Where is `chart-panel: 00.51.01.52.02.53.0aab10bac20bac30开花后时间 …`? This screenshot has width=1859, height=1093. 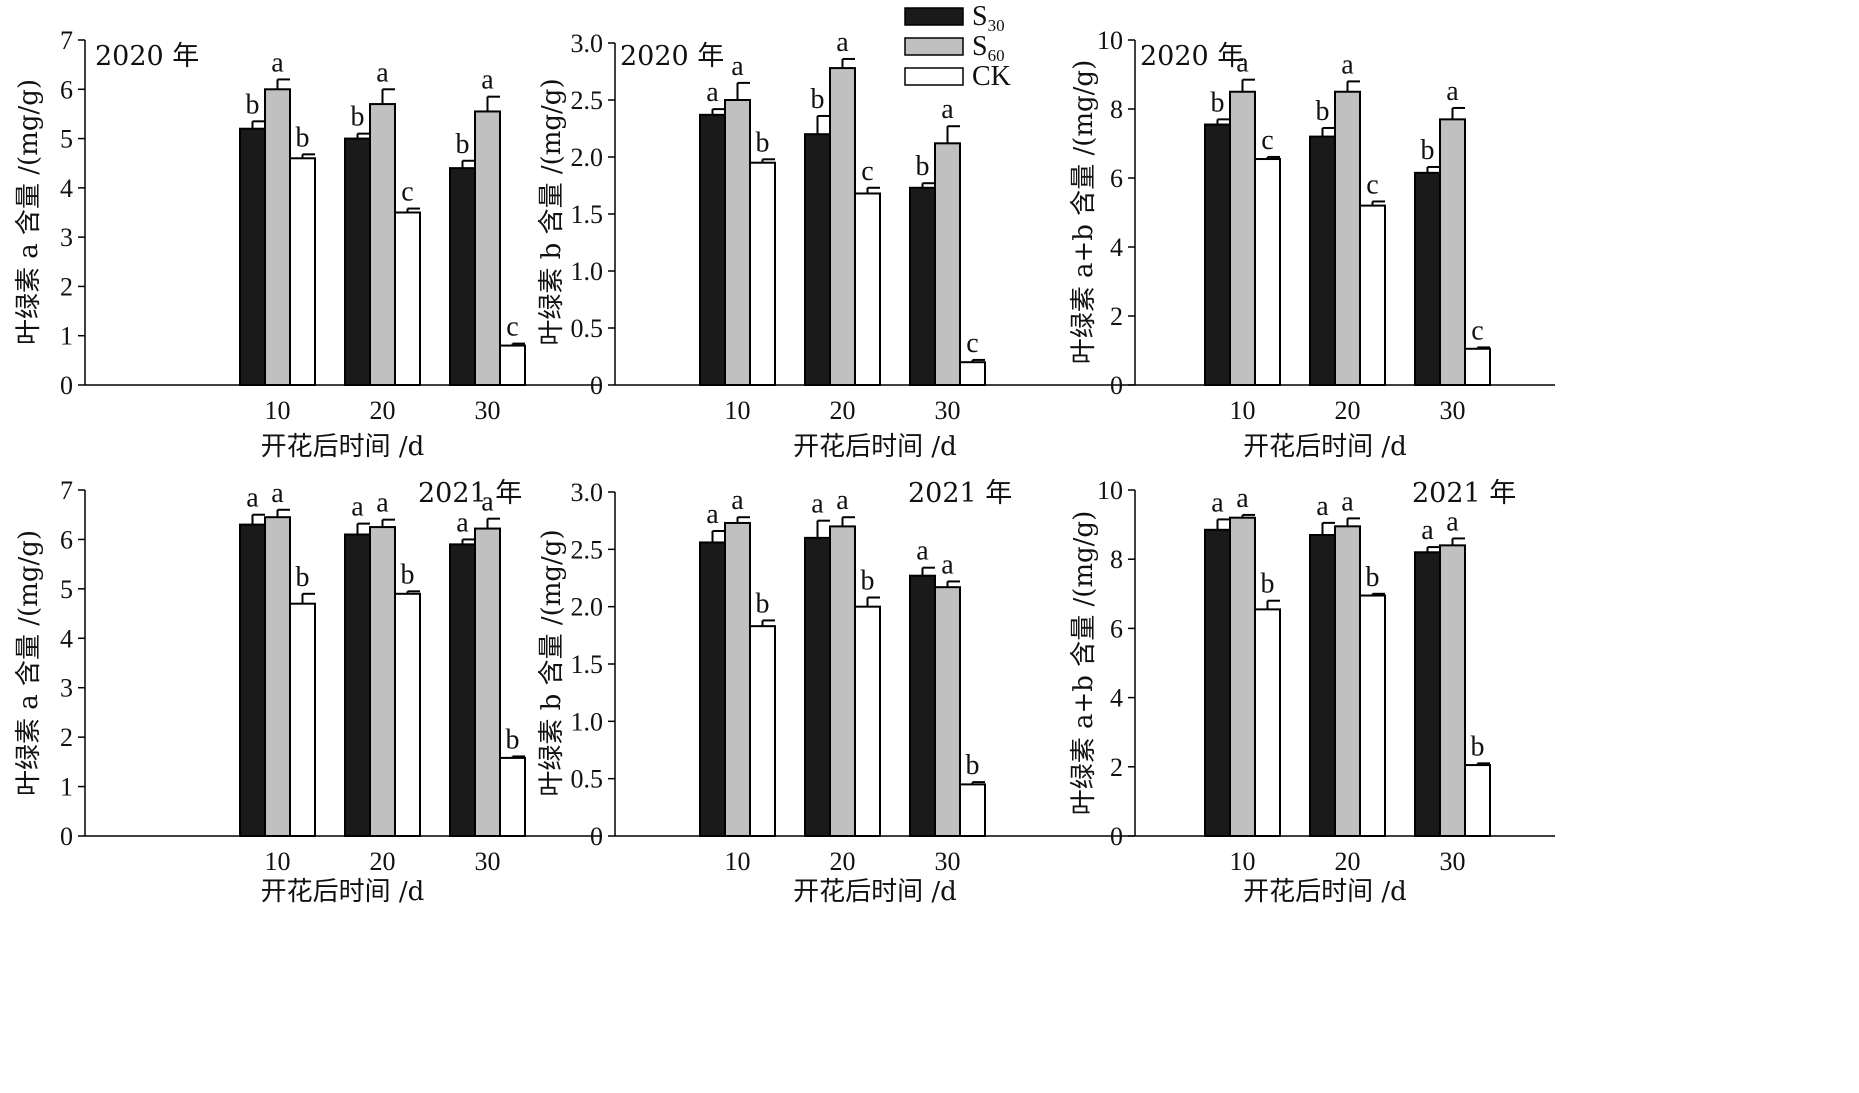 chart-panel: 00.51.01.52.02.53.0aab10bac20bac30开花后时间 … is located at coordinates (836, 244).